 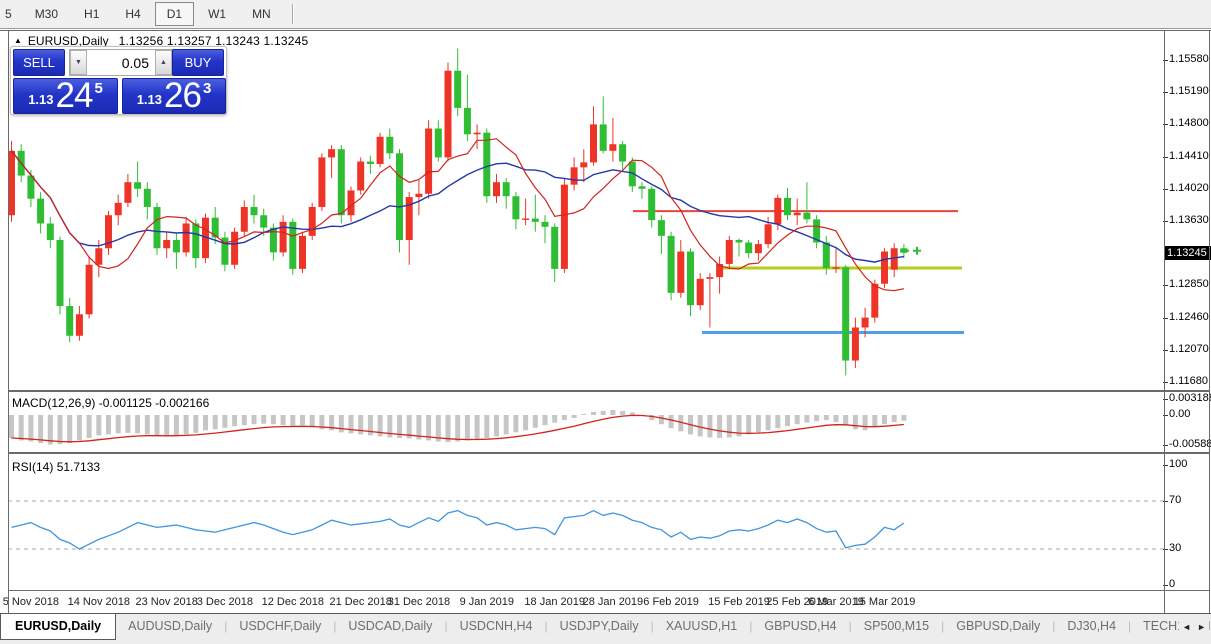 What do you see at coordinates (458, 529) in the screenshot?
I see `rsi-line` at bounding box center [458, 529].